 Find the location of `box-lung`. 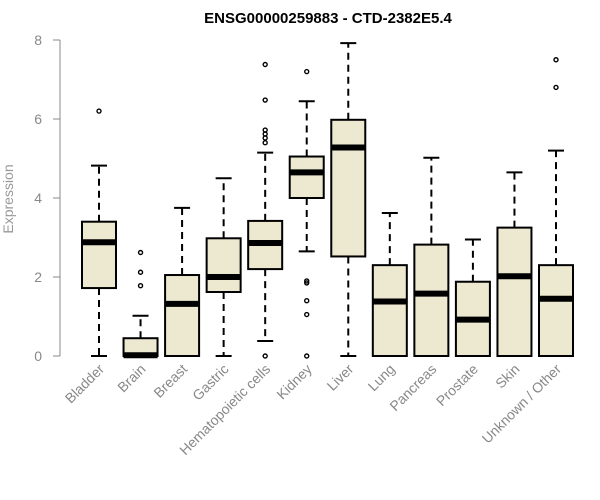

box-lung is located at coordinates (389, 284).